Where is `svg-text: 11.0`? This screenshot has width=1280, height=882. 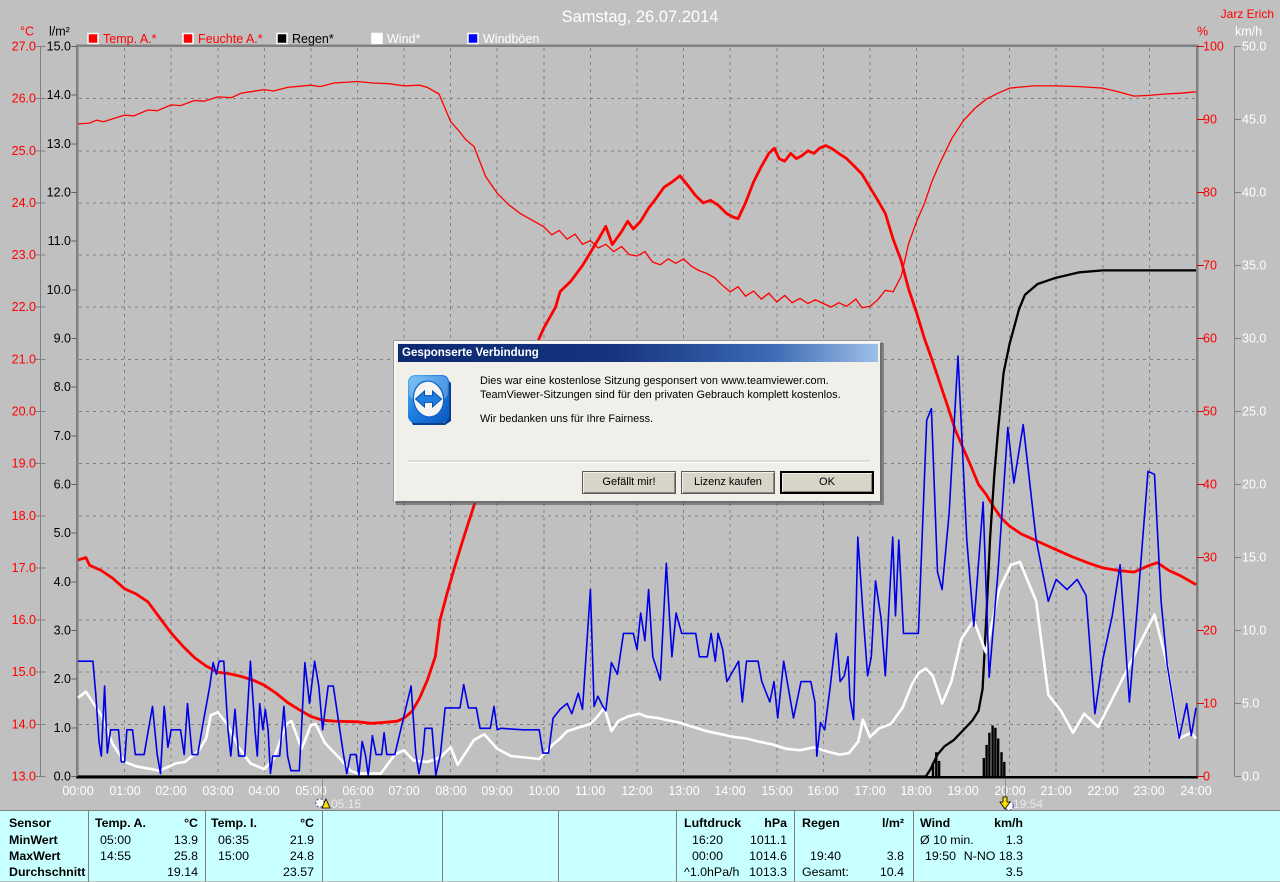 svg-text: 11.0 is located at coordinates (59, 241).